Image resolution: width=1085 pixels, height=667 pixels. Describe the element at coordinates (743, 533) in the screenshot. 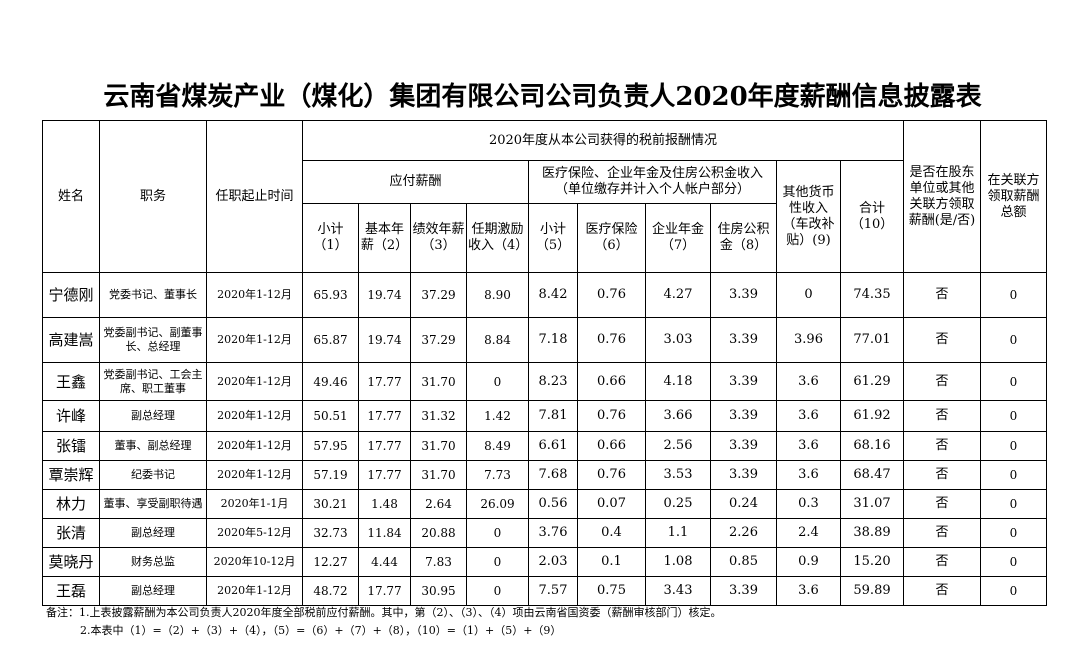

I see `cell-value: 2.26` at that location.